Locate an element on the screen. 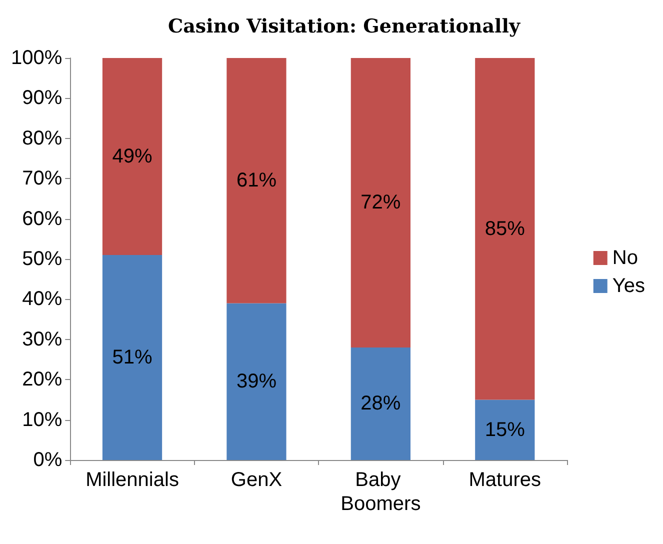 Image resolution: width=663 pixels, height=544 pixels. data-label: 61% is located at coordinates (256, 181).